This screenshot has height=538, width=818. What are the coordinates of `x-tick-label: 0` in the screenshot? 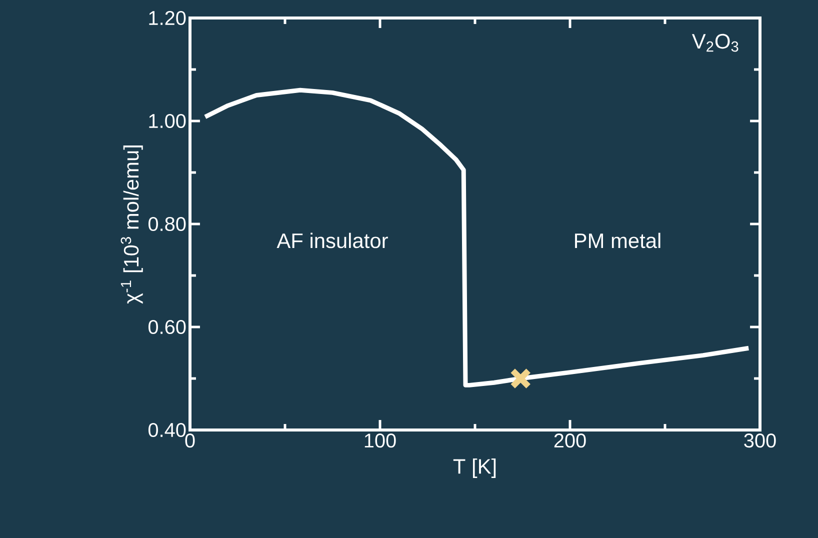 It's located at (190, 441).